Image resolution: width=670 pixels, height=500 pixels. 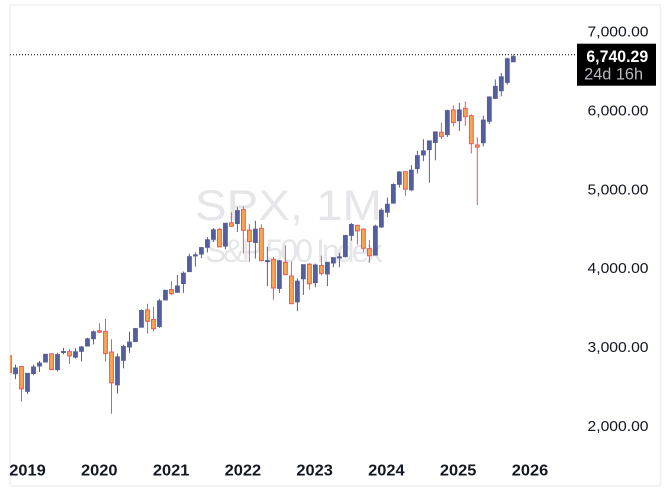 What do you see at coordinates (314, 471) in the screenshot?
I see `svg-text: 2023` at bounding box center [314, 471].